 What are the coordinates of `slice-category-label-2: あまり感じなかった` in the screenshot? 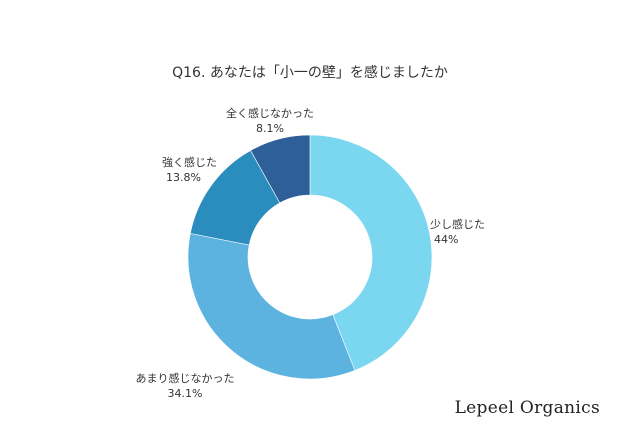 It's located at (185, 378).